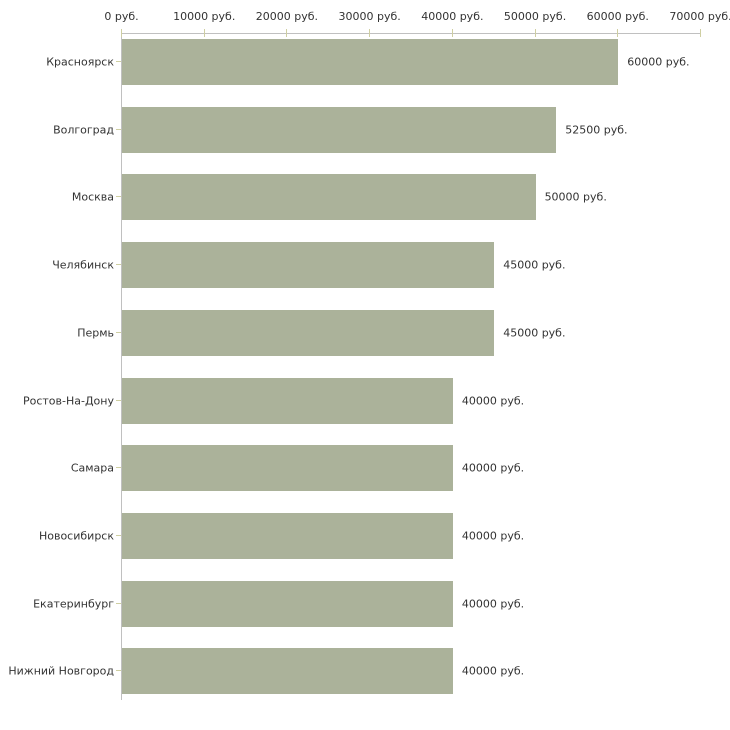  What do you see at coordinates (617, 16) in the screenshot?
I see `x-axis-tick-label: 60000 руб.` at bounding box center [617, 16].